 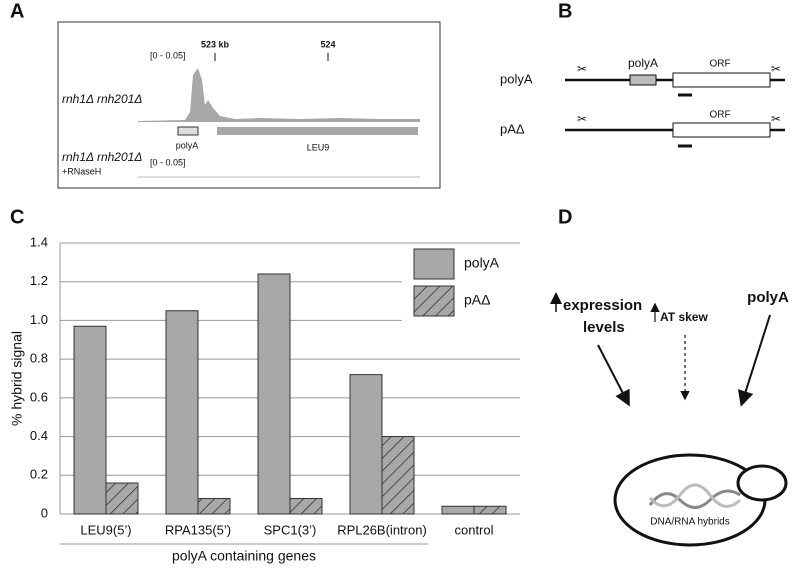 I want to click on legend-label: pAΔ, so click(x=477, y=300).